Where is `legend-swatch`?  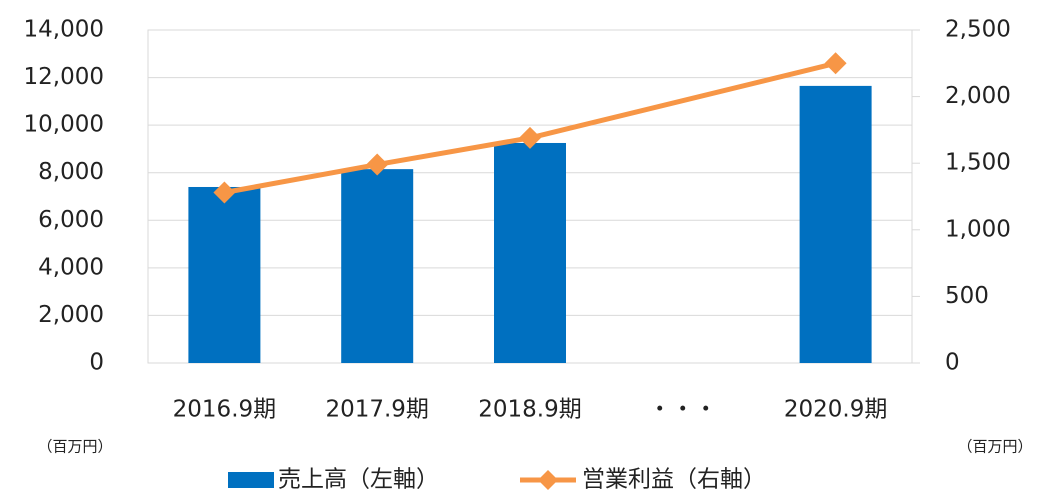
legend-swatch is located at coordinates (251, 480).